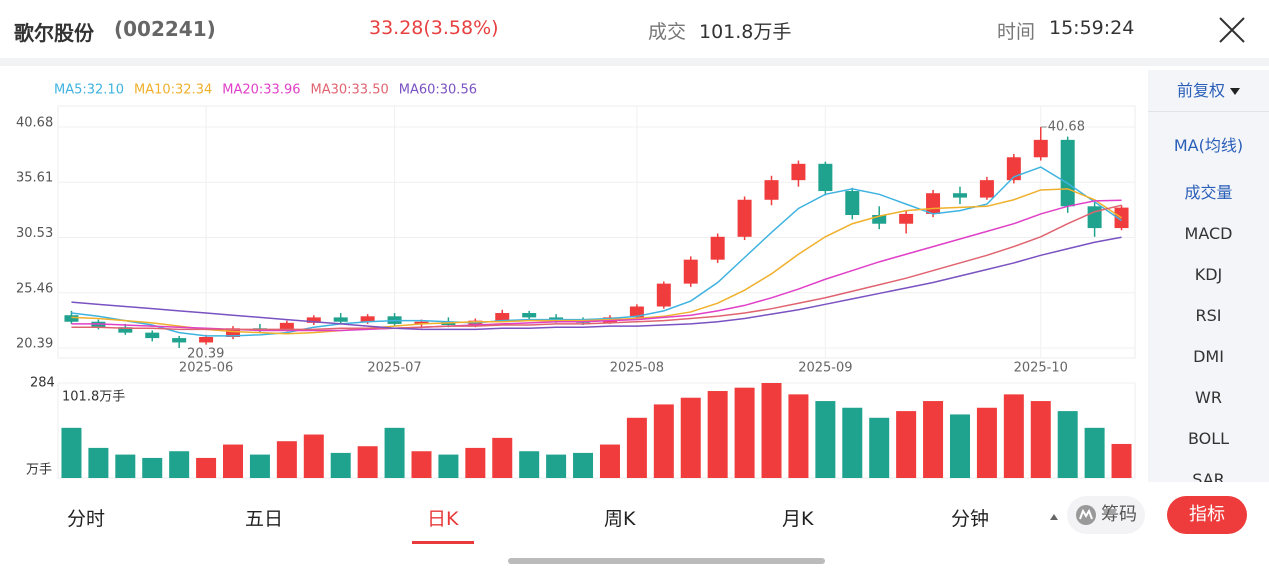 The width and height of the screenshot is (1269, 580). I want to click on chip-button: 筹码, so click(1106, 515).